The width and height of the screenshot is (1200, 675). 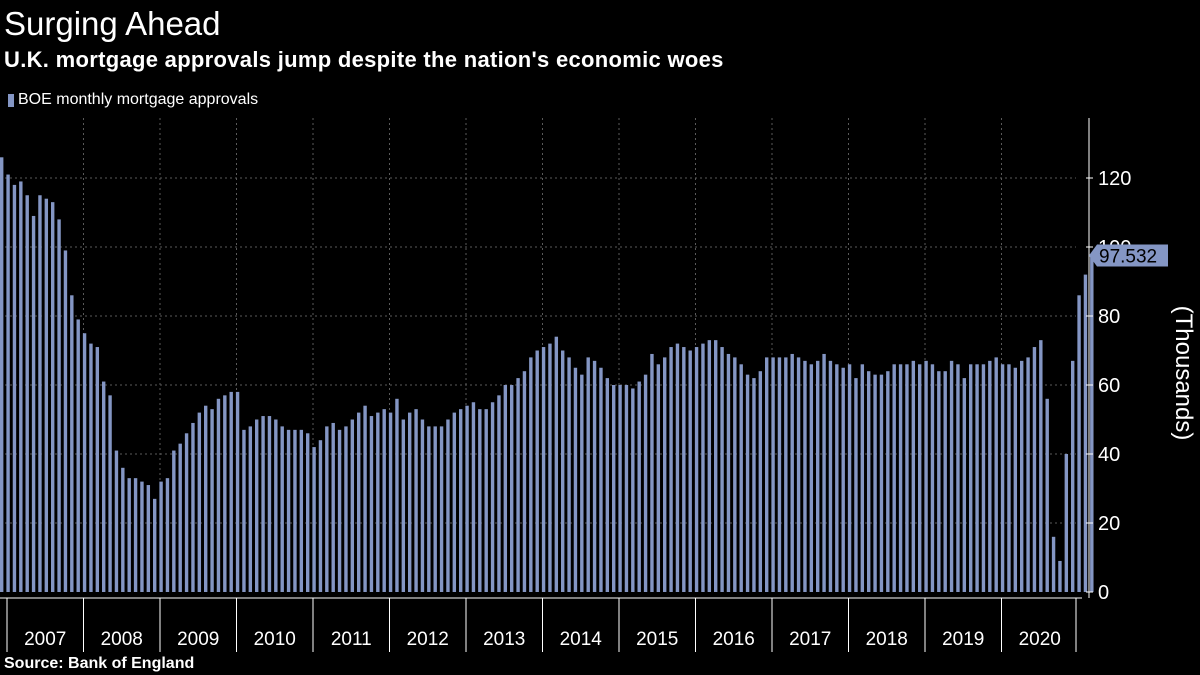 I want to click on x-tick-label: 2017, so click(x=810, y=639).